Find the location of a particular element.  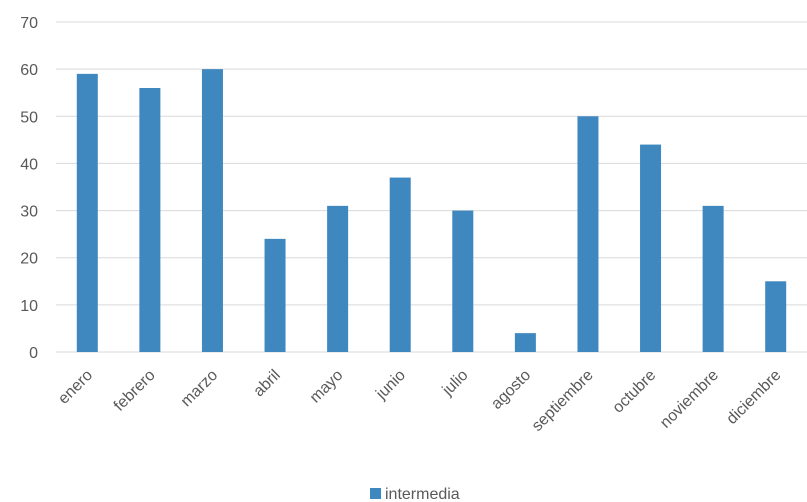

bar-diciembre is located at coordinates (776, 316).